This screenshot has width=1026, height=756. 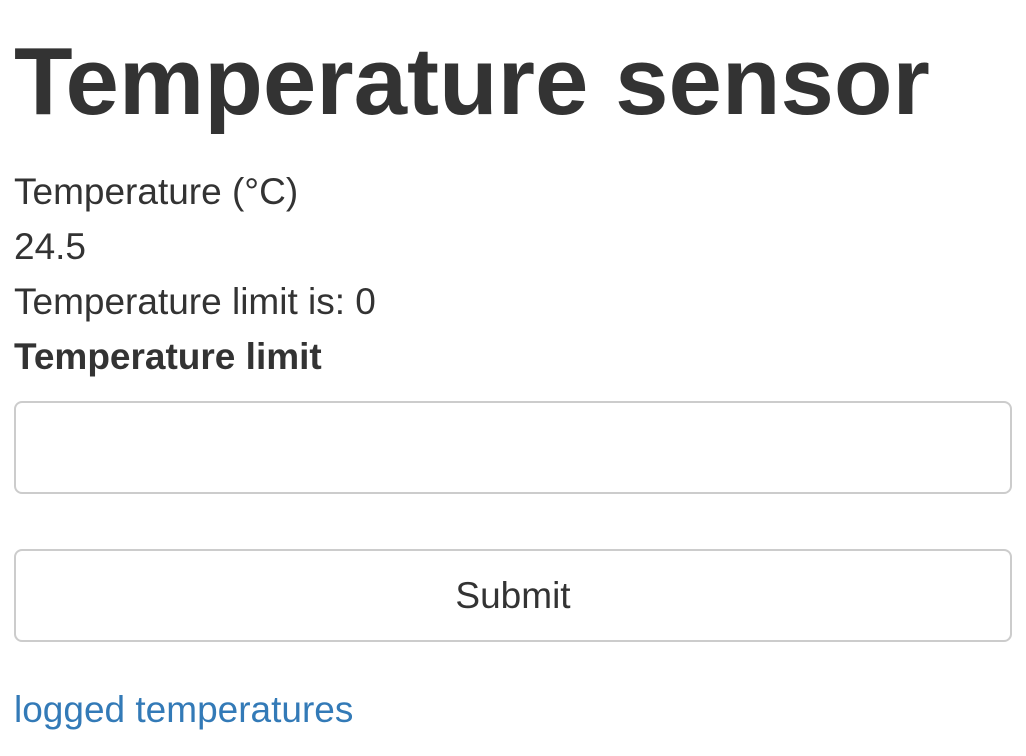 What do you see at coordinates (168, 356) in the screenshot?
I see `temperature-limit-label: Temperature limit` at bounding box center [168, 356].